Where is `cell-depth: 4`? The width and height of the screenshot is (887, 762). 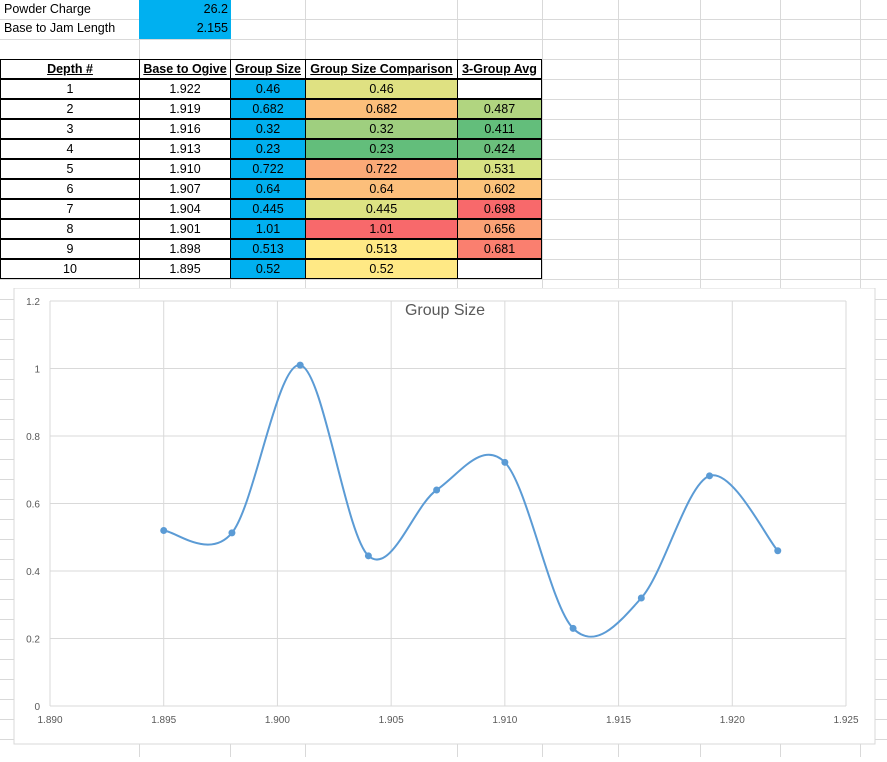 cell-depth: 4 is located at coordinates (70, 149).